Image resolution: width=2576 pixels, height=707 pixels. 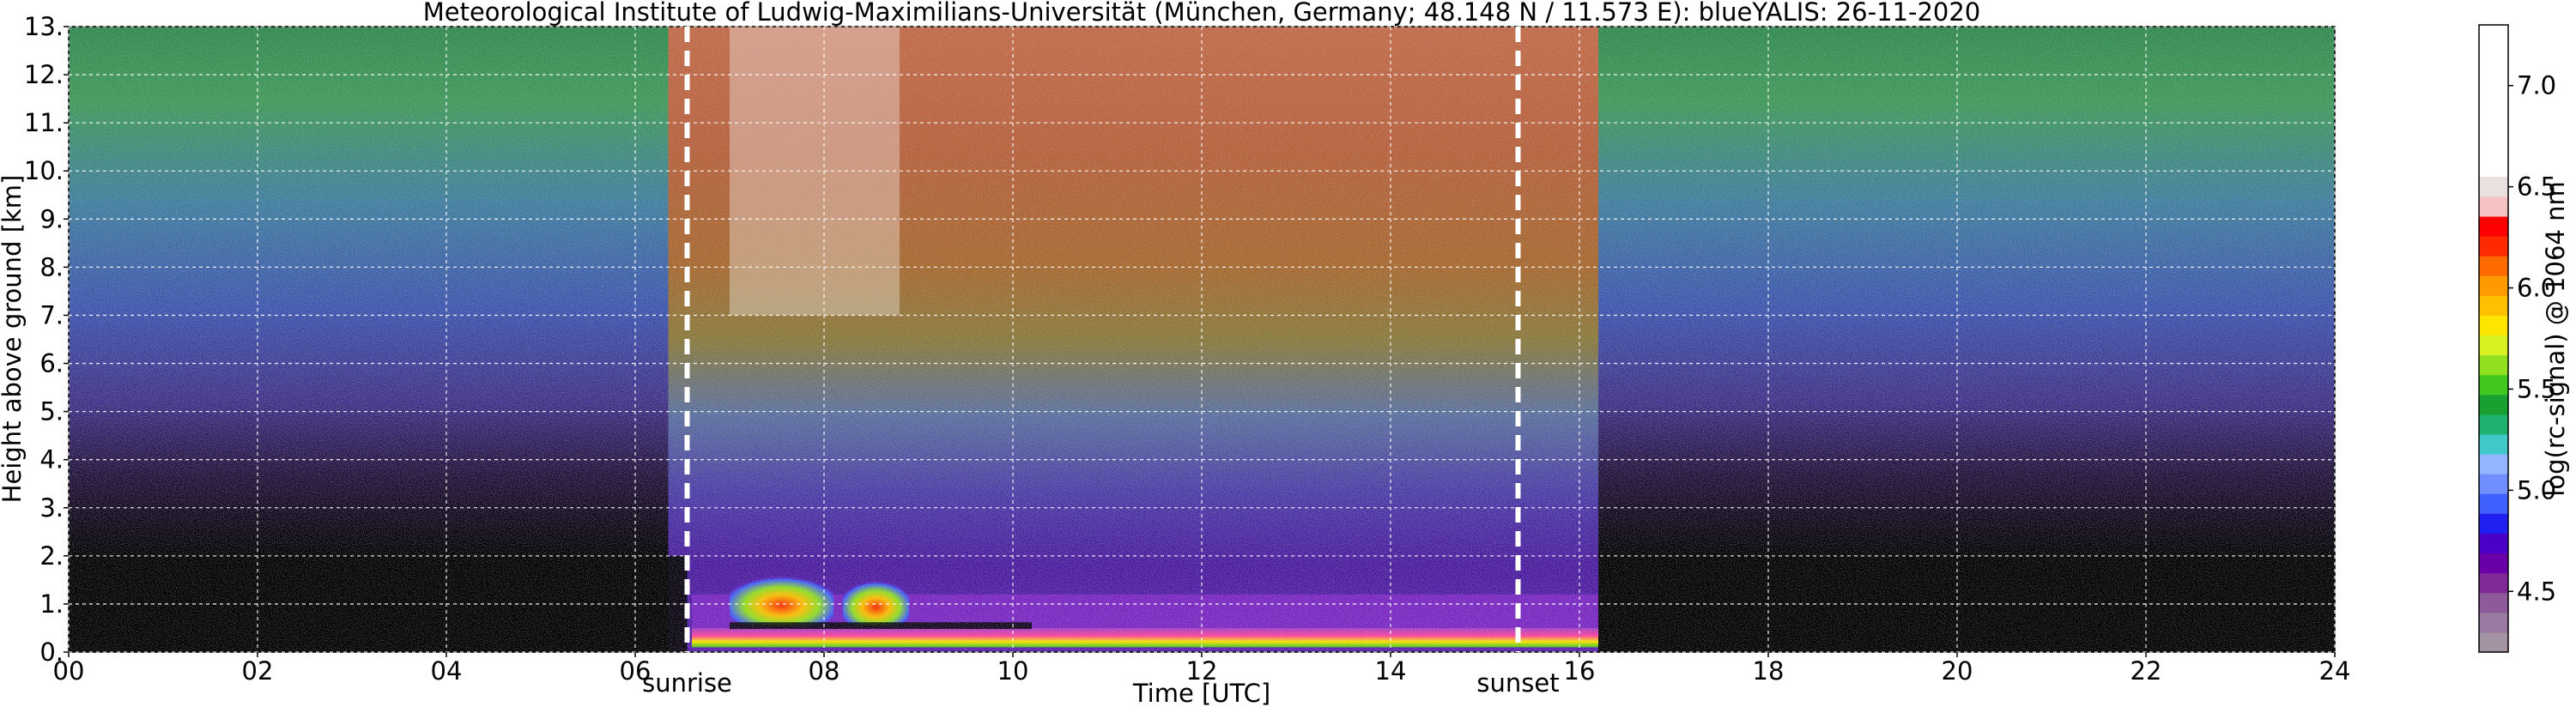 What do you see at coordinates (44, 75) in the screenshot?
I see `y-tick-label: 12.` at bounding box center [44, 75].